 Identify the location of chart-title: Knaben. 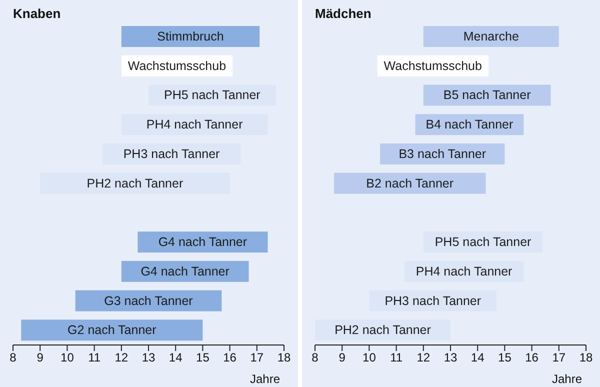
(37, 13).